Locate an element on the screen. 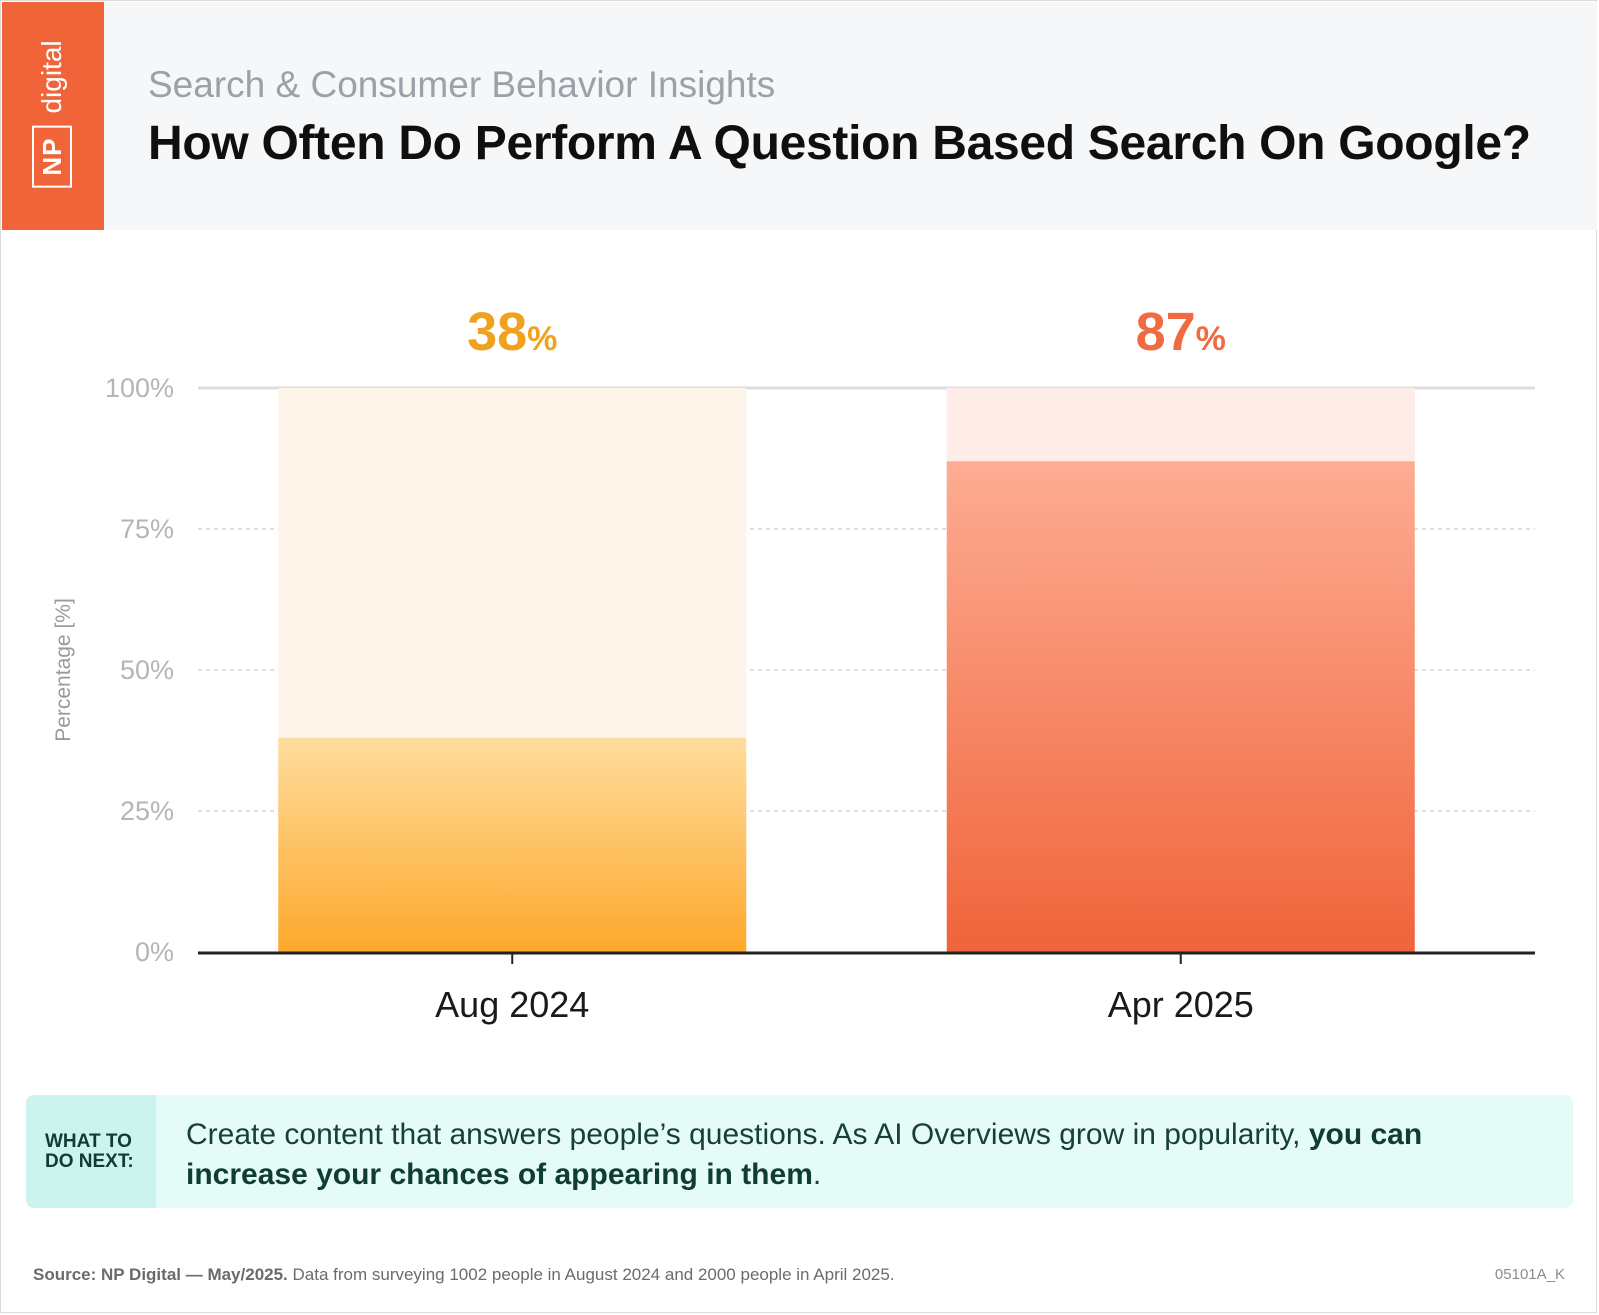 This screenshot has height=1315, width=1599. y-tick-label: 0% is located at coordinates (154, 952).